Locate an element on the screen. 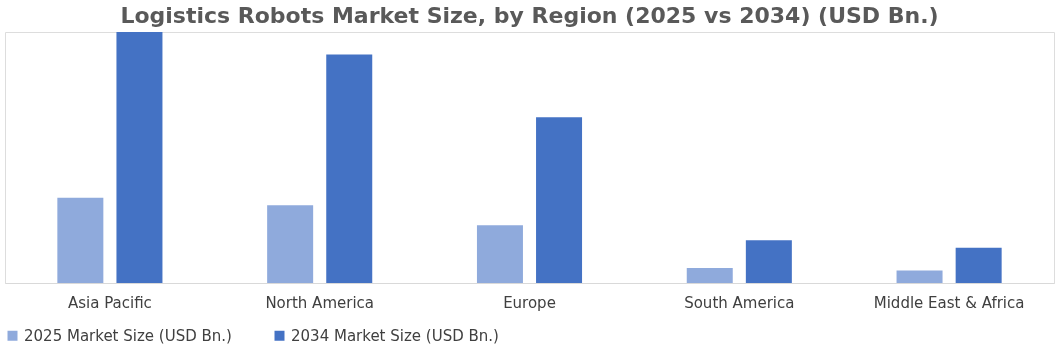 The height and width of the screenshot is (349, 1059). chart-title: Logistics Robots Market Size, by Region (2025 vs 2034) (USD Bn.) is located at coordinates (529, 15).